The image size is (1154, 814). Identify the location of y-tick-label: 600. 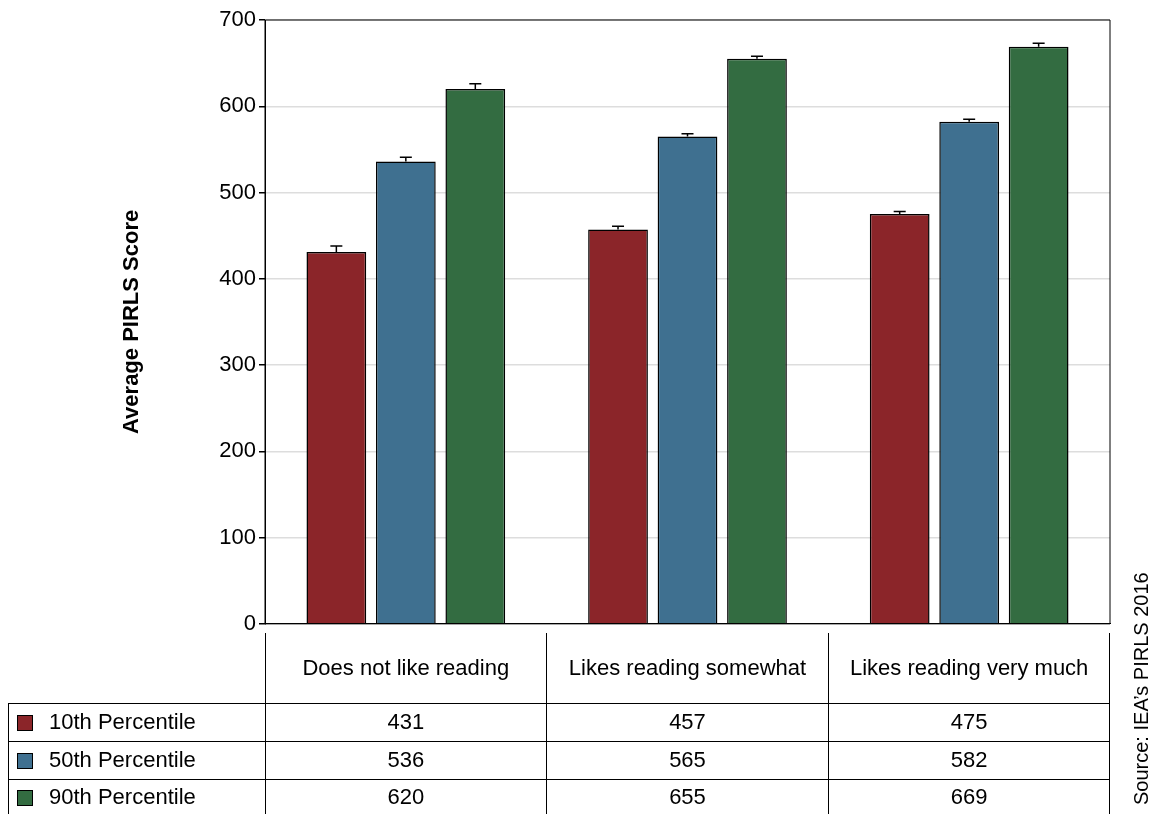
(237, 105).